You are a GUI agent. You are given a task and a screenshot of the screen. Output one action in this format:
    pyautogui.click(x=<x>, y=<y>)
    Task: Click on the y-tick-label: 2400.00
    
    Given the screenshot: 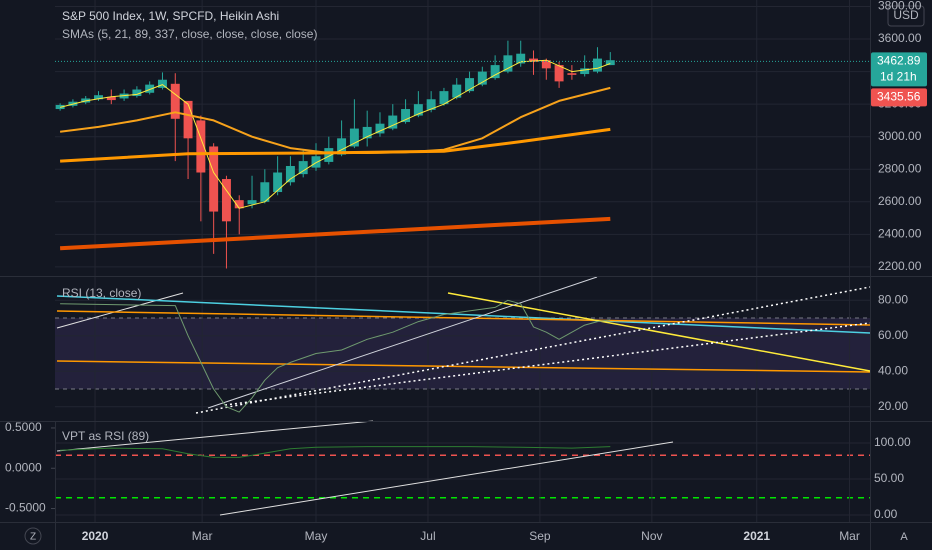 What is the action you would take?
    pyautogui.click(x=900, y=234)
    